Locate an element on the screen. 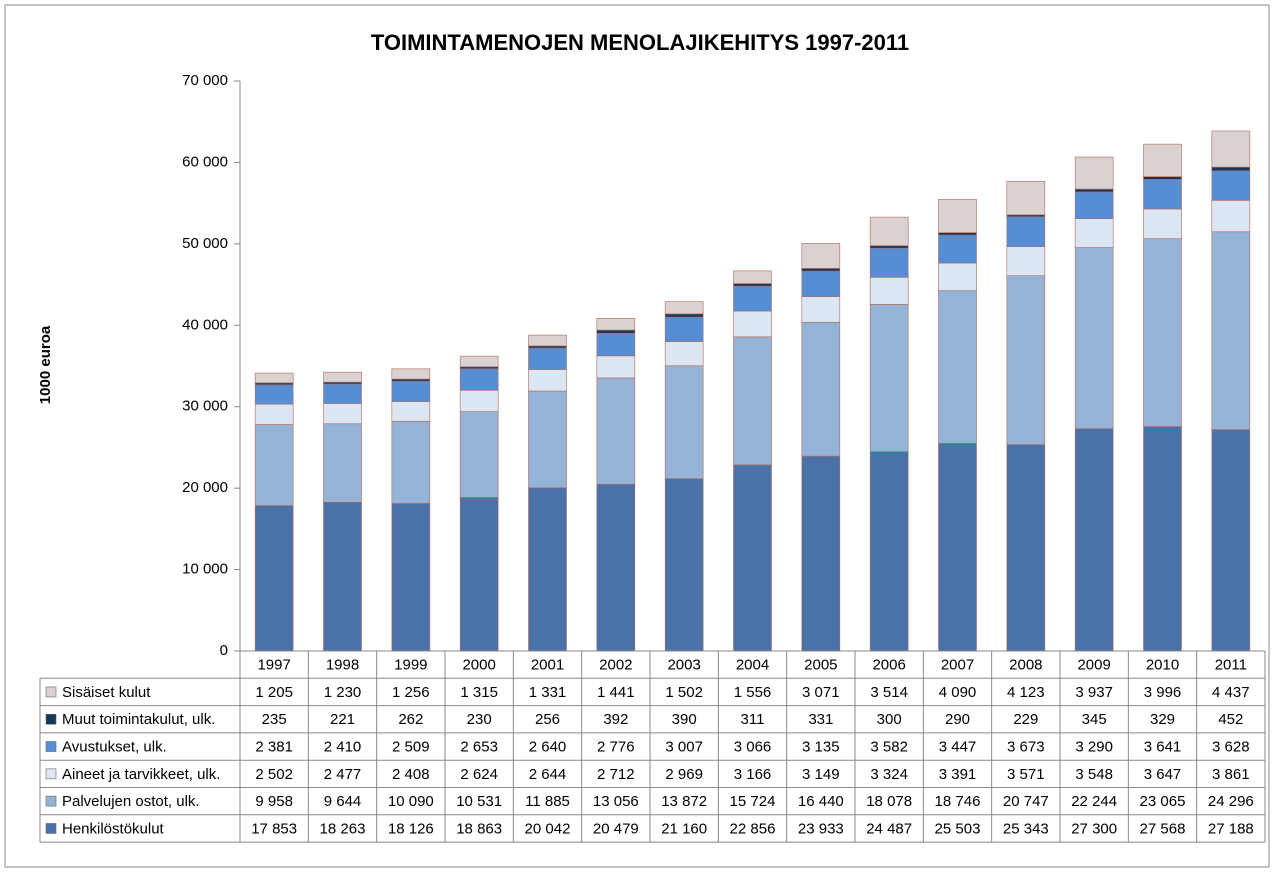 Image resolution: width=1275 pixels, height=877 pixels. x-tick-label: 2006 is located at coordinates (888, 665).